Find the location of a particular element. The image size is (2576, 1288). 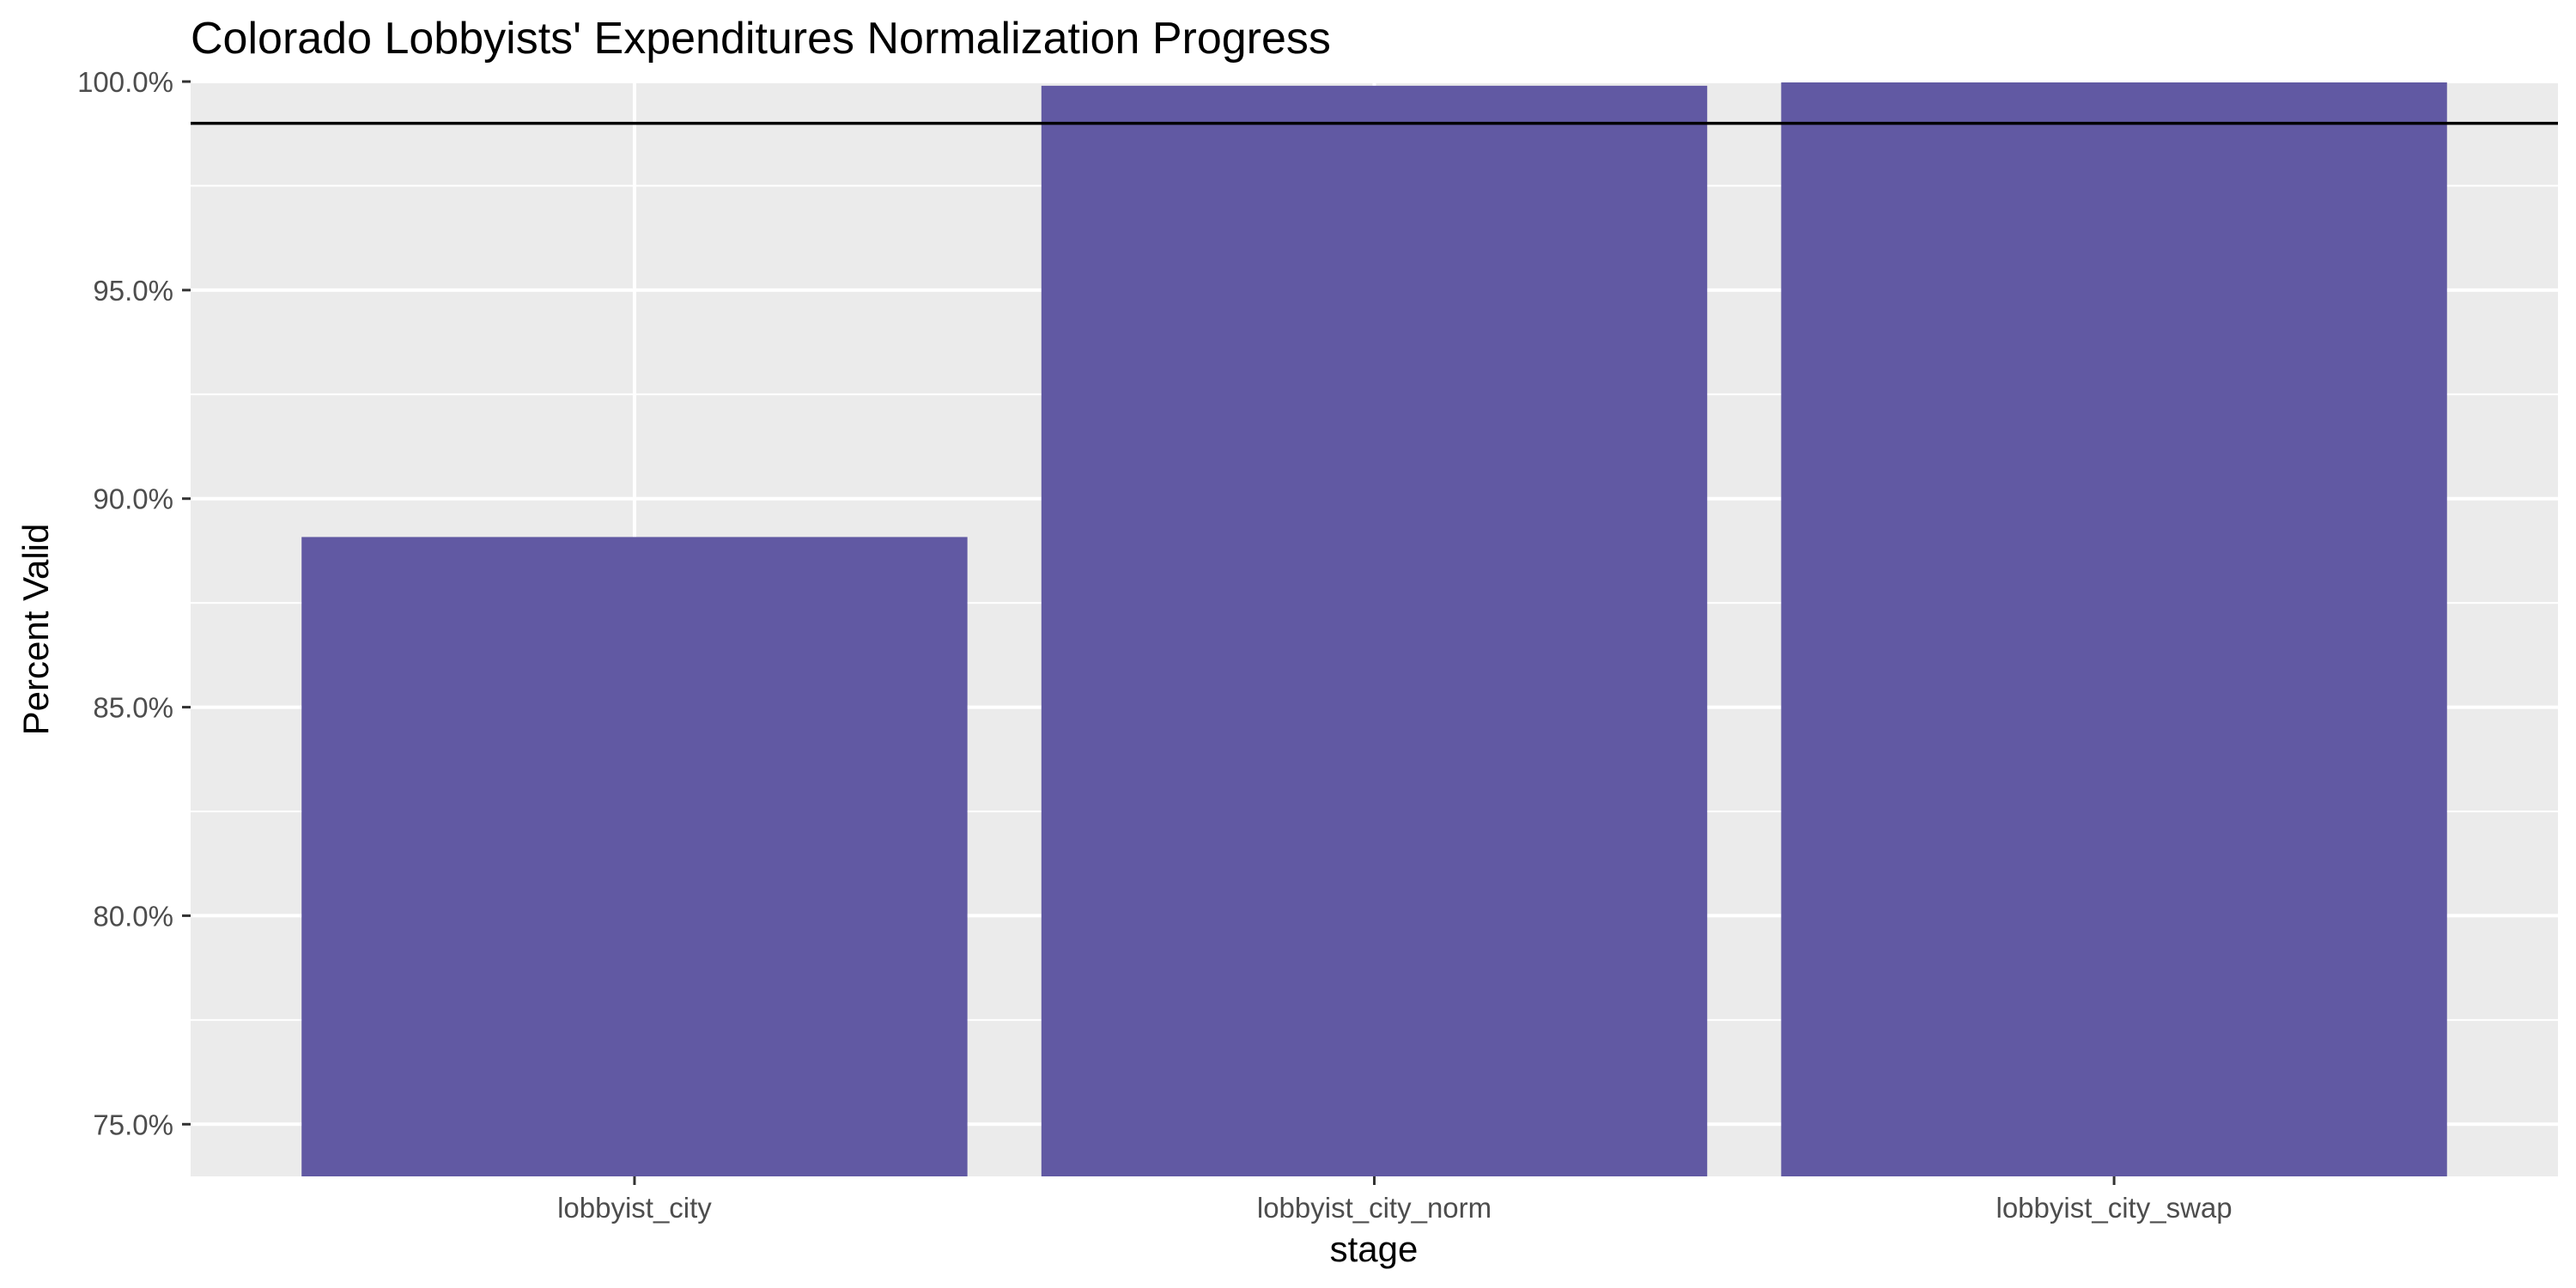

y-tick-label: 75.0% is located at coordinates (133, 1124).